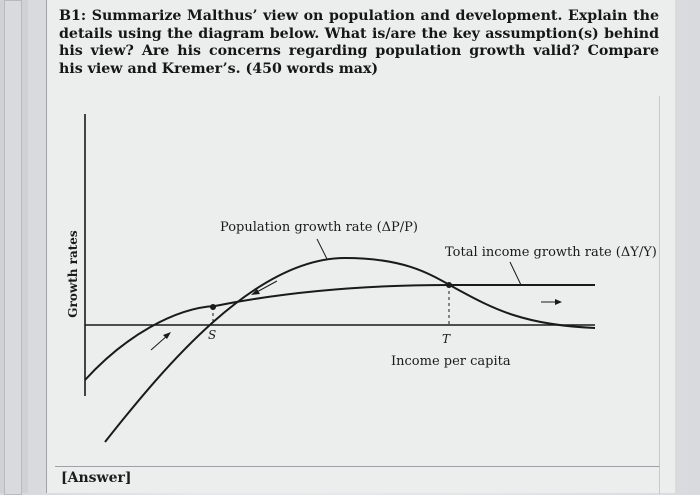  Describe the element at coordinates (264, 287) in the screenshot. I see `arrow-left-down-icon` at that location.